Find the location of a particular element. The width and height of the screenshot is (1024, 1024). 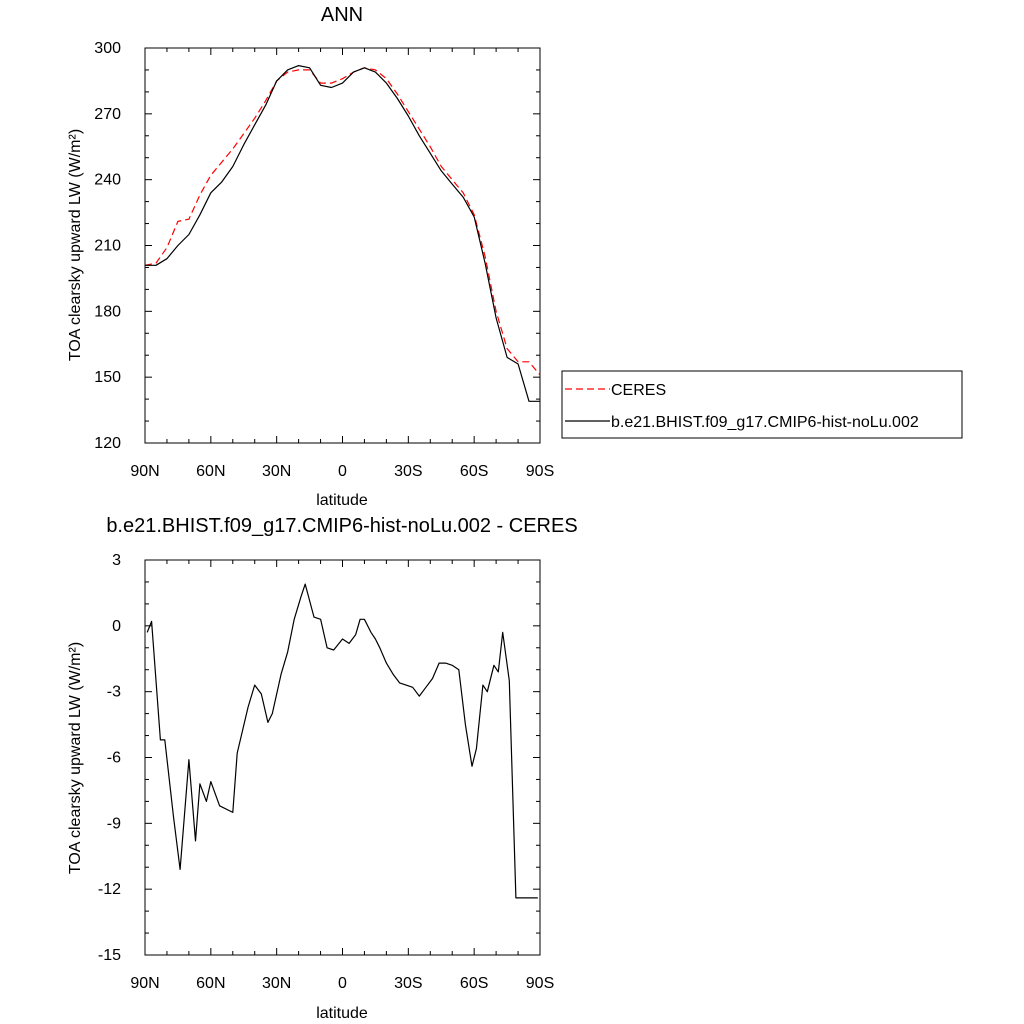

top-y-axis-label: TOA clearsky upward LW (W/m²) is located at coordinates (75, 245).